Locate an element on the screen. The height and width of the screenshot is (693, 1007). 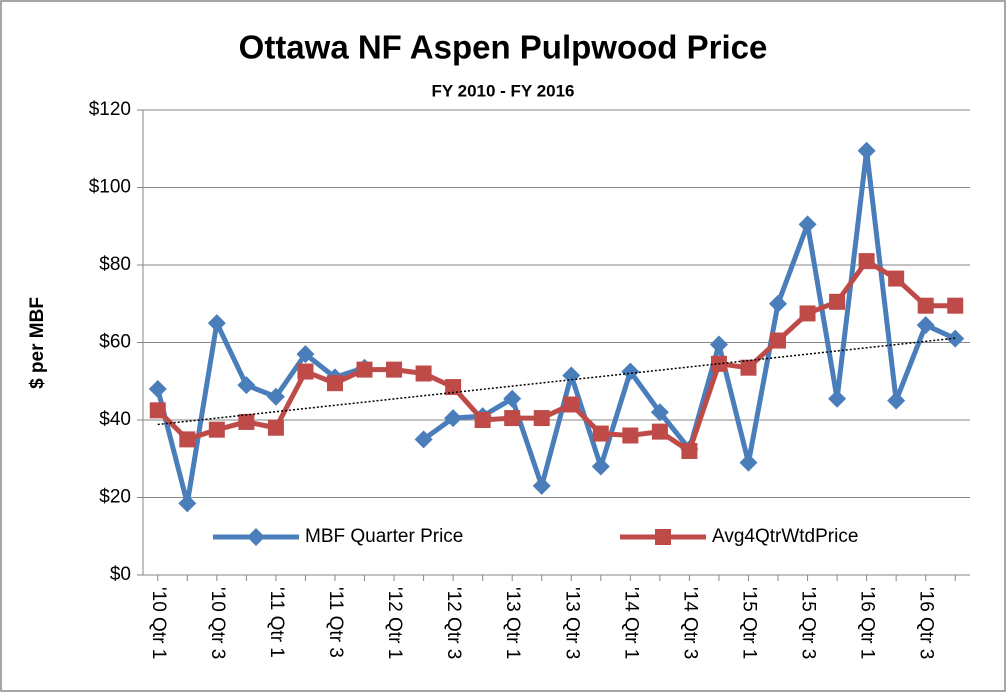
chart-title: Ottawa NF Aspen Pulpwood Price is located at coordinates (503, 47).